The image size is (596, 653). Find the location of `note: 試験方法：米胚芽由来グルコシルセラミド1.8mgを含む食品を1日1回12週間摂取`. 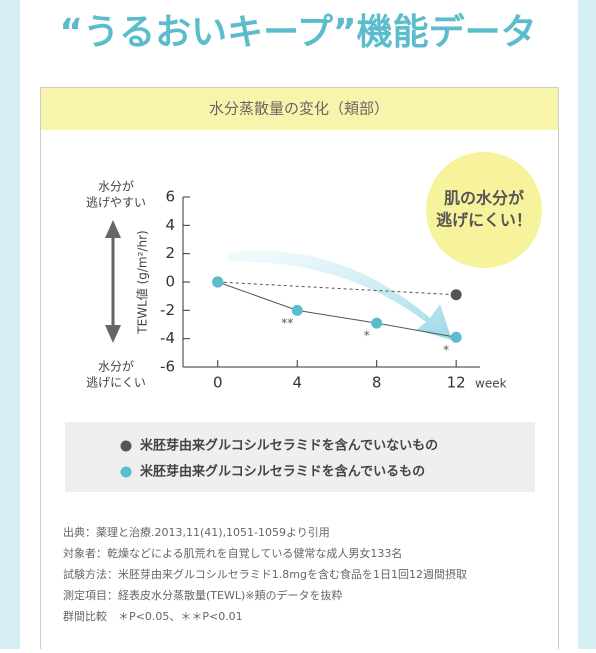

note: 試験方法：米胚芽由来グルコシルセラミド1.8mgを含む食品を1日1回12週間摂取 is located at coordinates (265, 574).